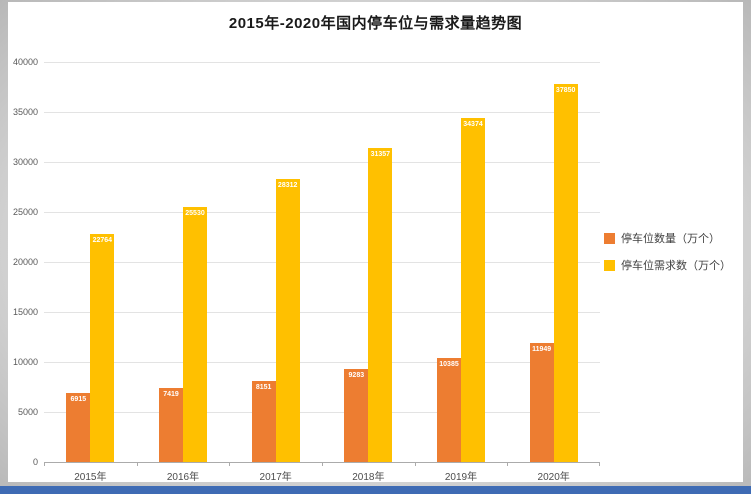 The height and width of the screenshot is (494, 751). What do you see at coordinates (473, 125) in the screenshot?
I see `bar-value-label: 34374` at bounding box center [473, 125].